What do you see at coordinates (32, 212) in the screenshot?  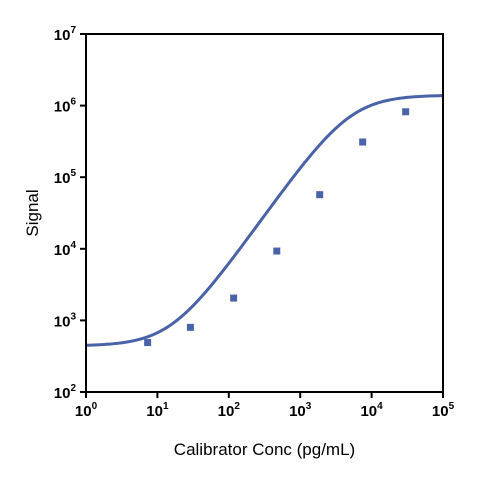 I see `y-axis-title: Signal` at bounding box center [32, 212].